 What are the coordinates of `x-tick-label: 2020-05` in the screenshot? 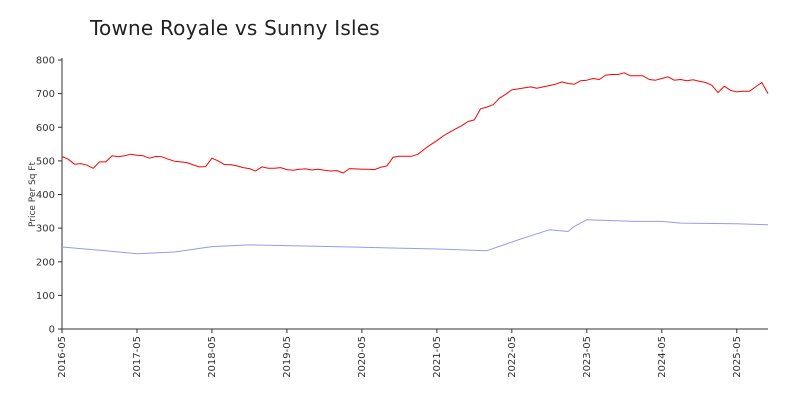 It's located at (362, 357).